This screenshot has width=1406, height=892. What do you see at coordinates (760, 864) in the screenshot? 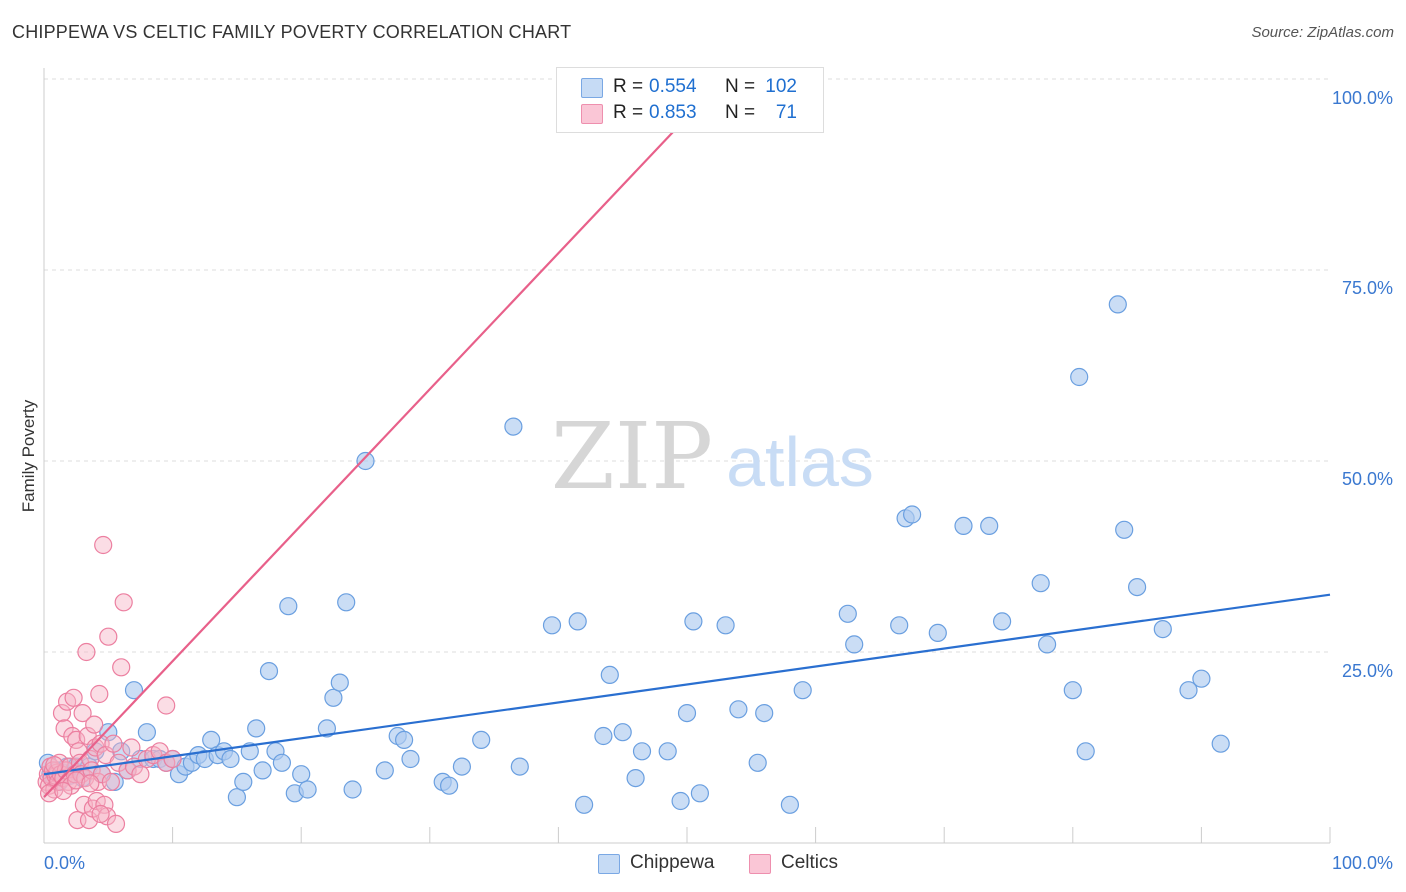
I see `celtics-legend-swatch` at bounding box center [760, 864].